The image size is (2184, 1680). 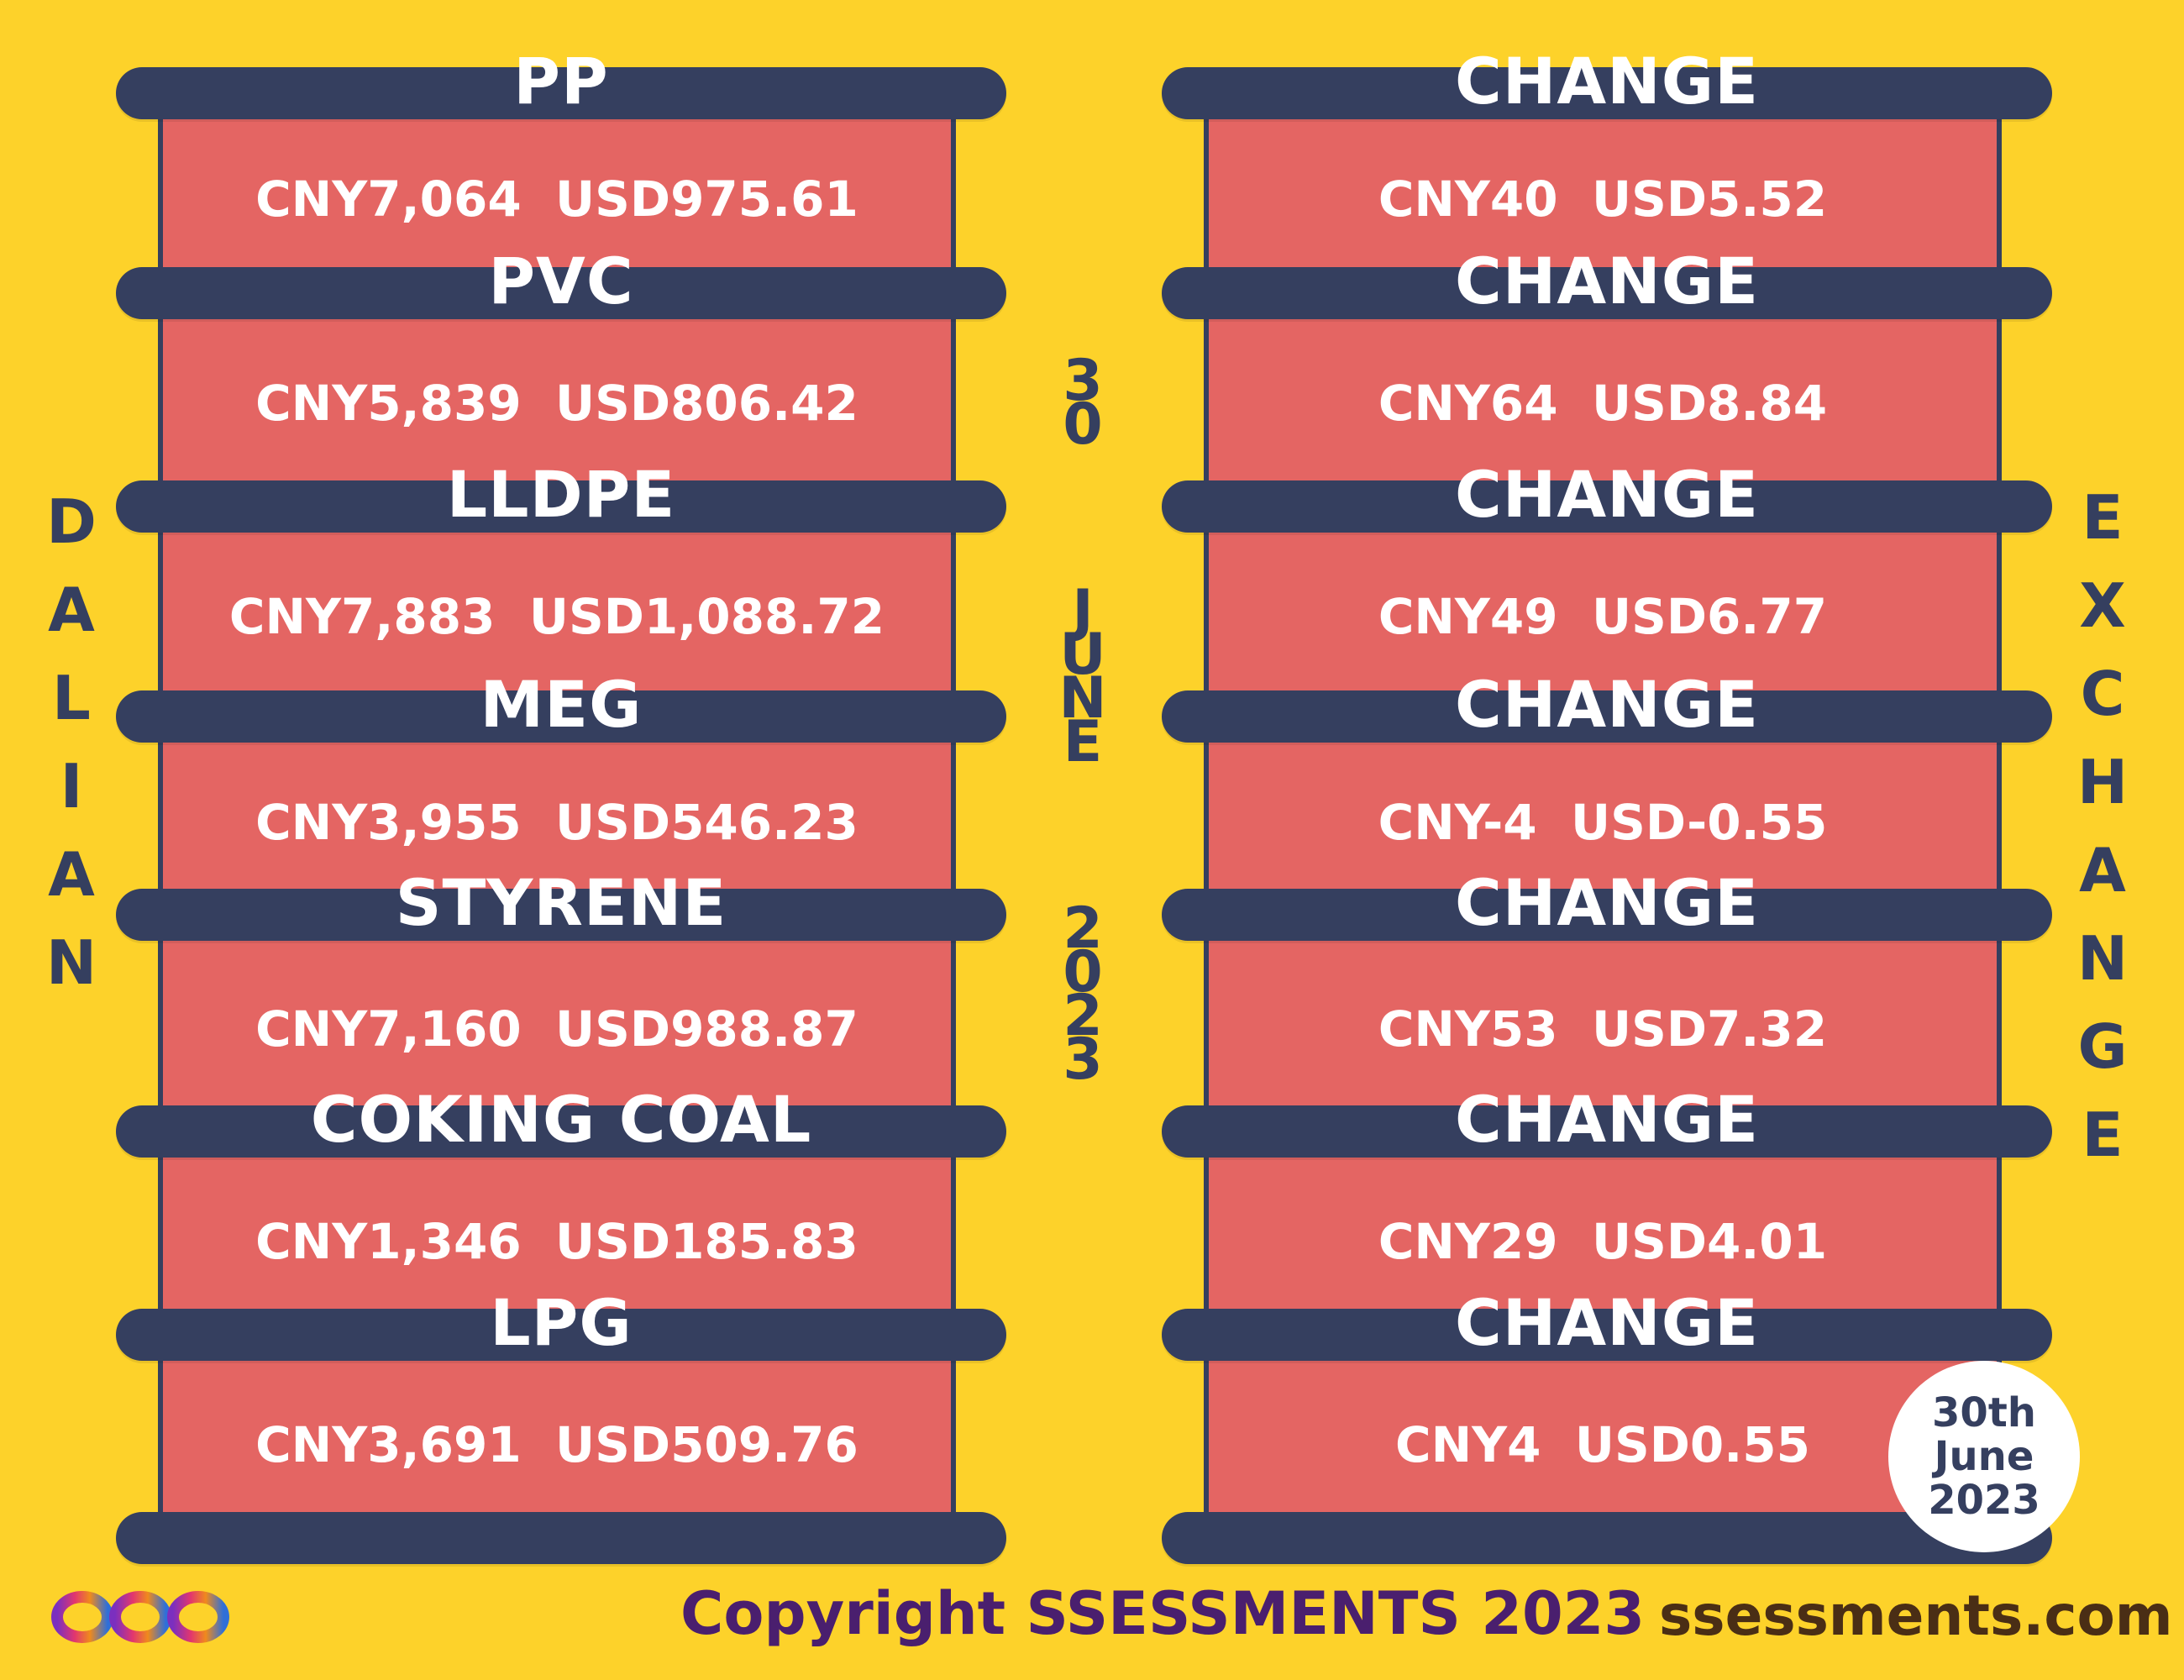 I want to click on date-badge-month: June, so click(x=1984, y=1456).